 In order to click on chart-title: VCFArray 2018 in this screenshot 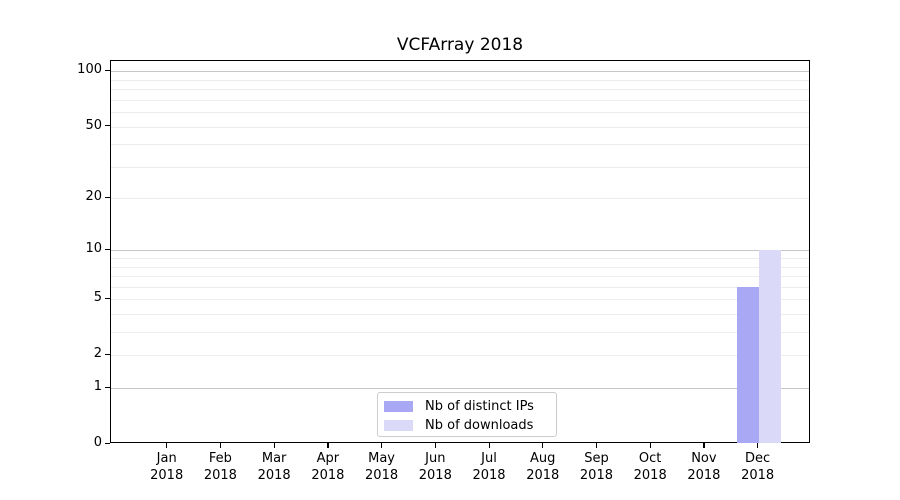, I will do `click(460, 45)`.